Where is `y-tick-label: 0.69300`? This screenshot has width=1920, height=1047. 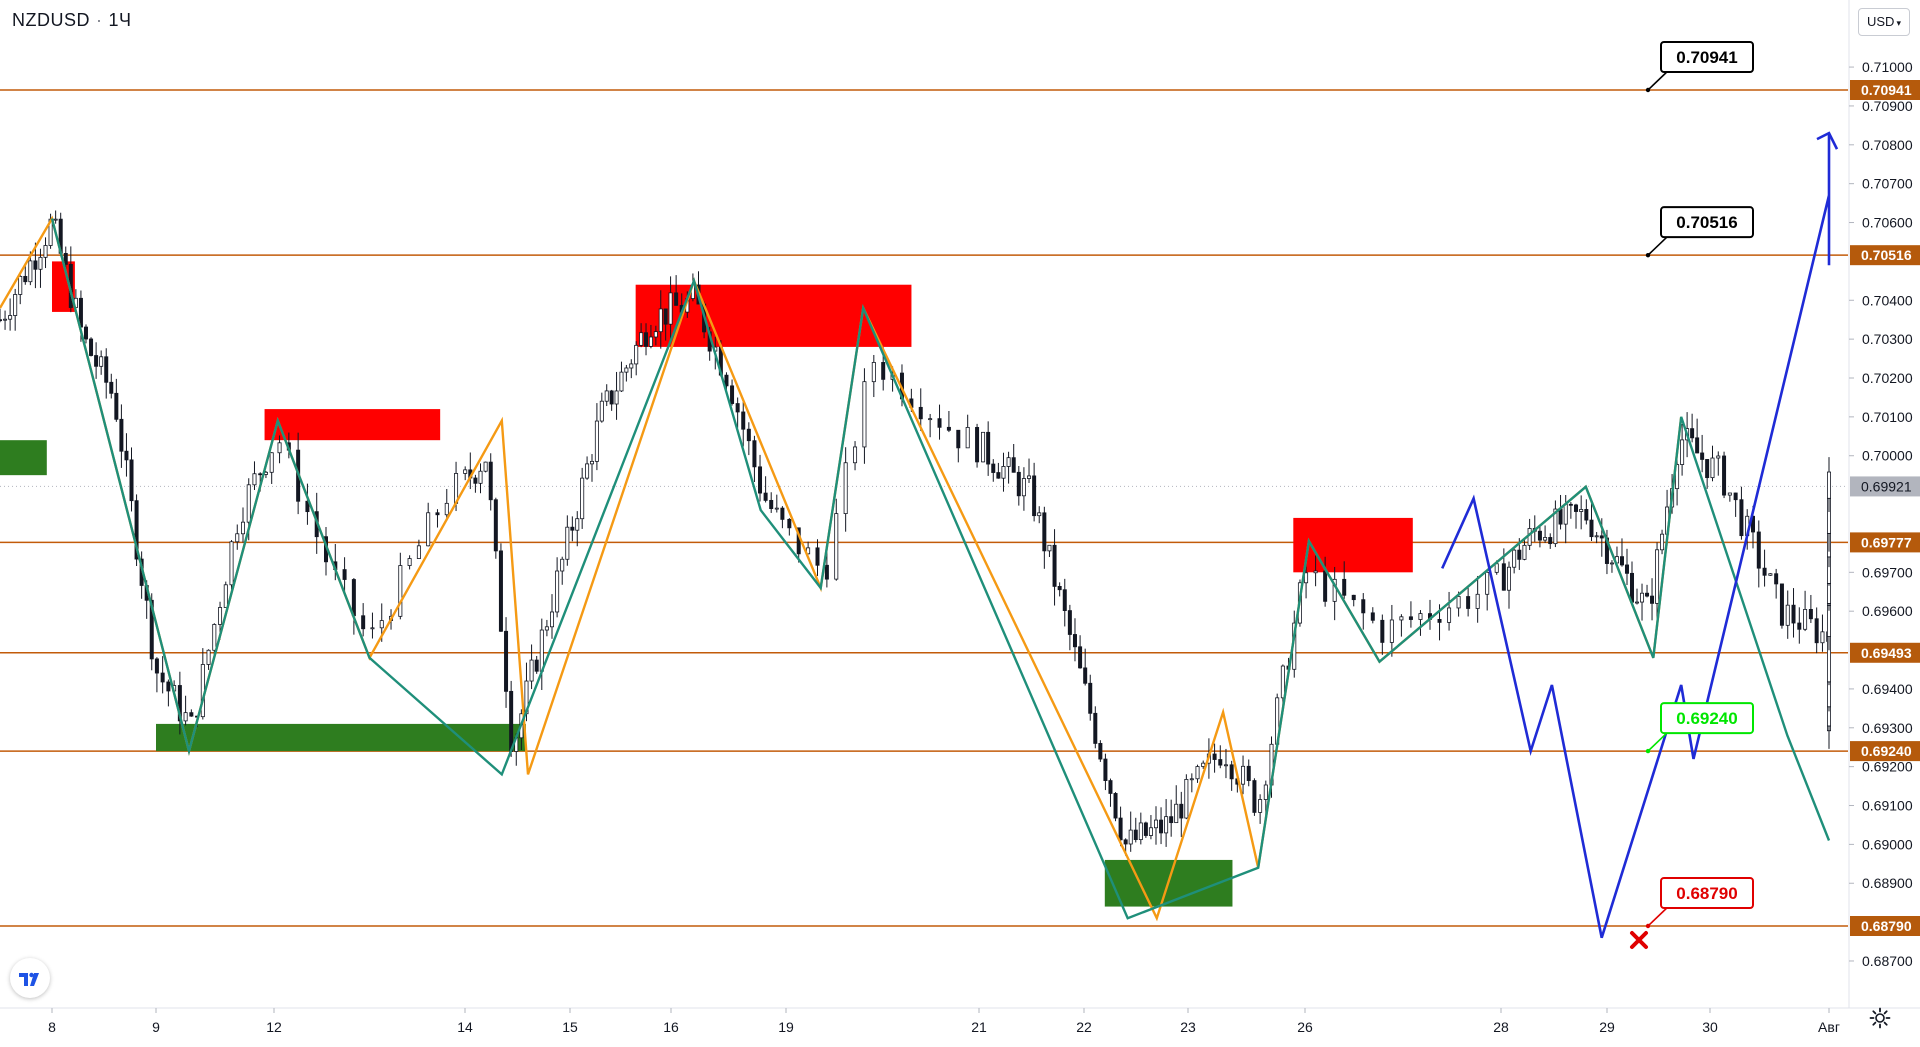
y-tick-label: 0.69300 is located at coordinates (1887, 728).